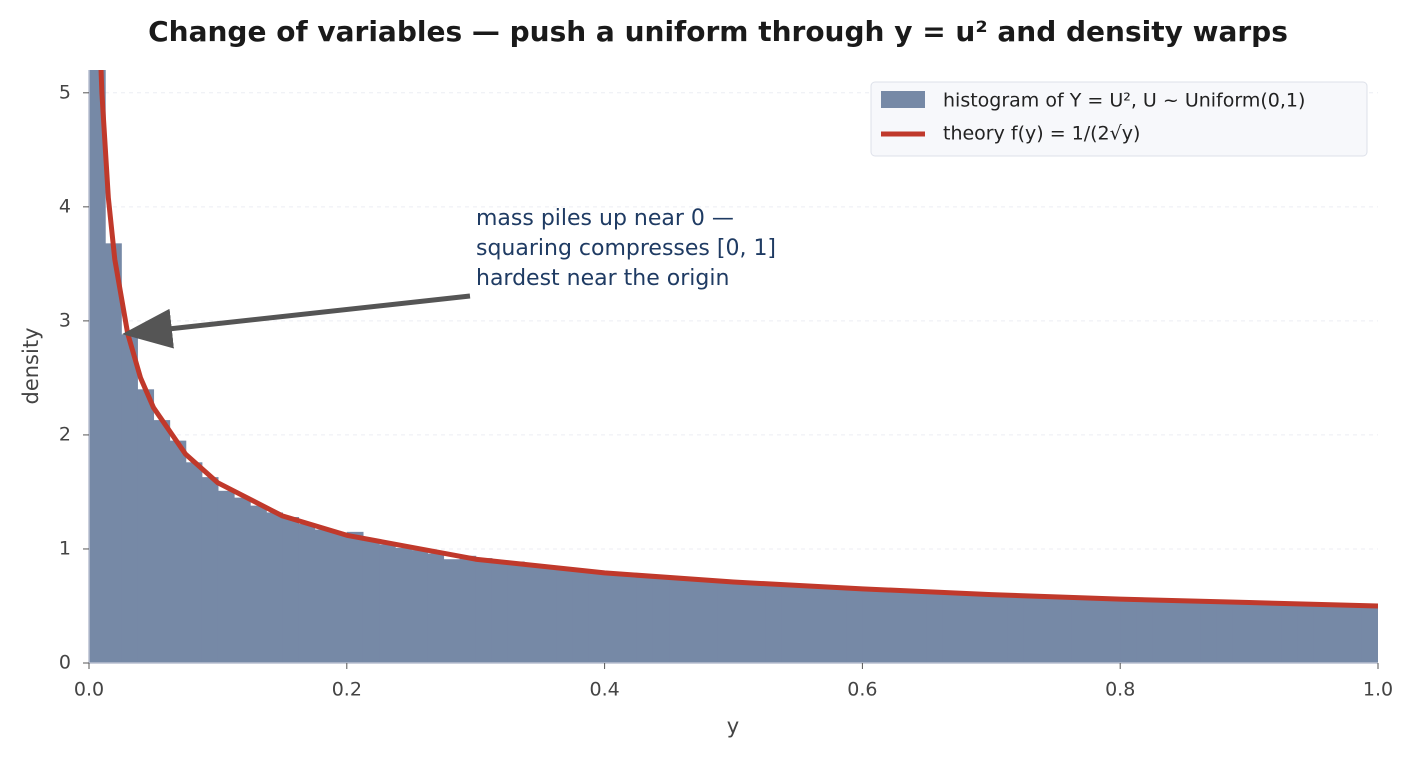  Describe the element at coordinates (1120, 690) in the screenshot. I see `x-tick-label: 0.8` at that location.